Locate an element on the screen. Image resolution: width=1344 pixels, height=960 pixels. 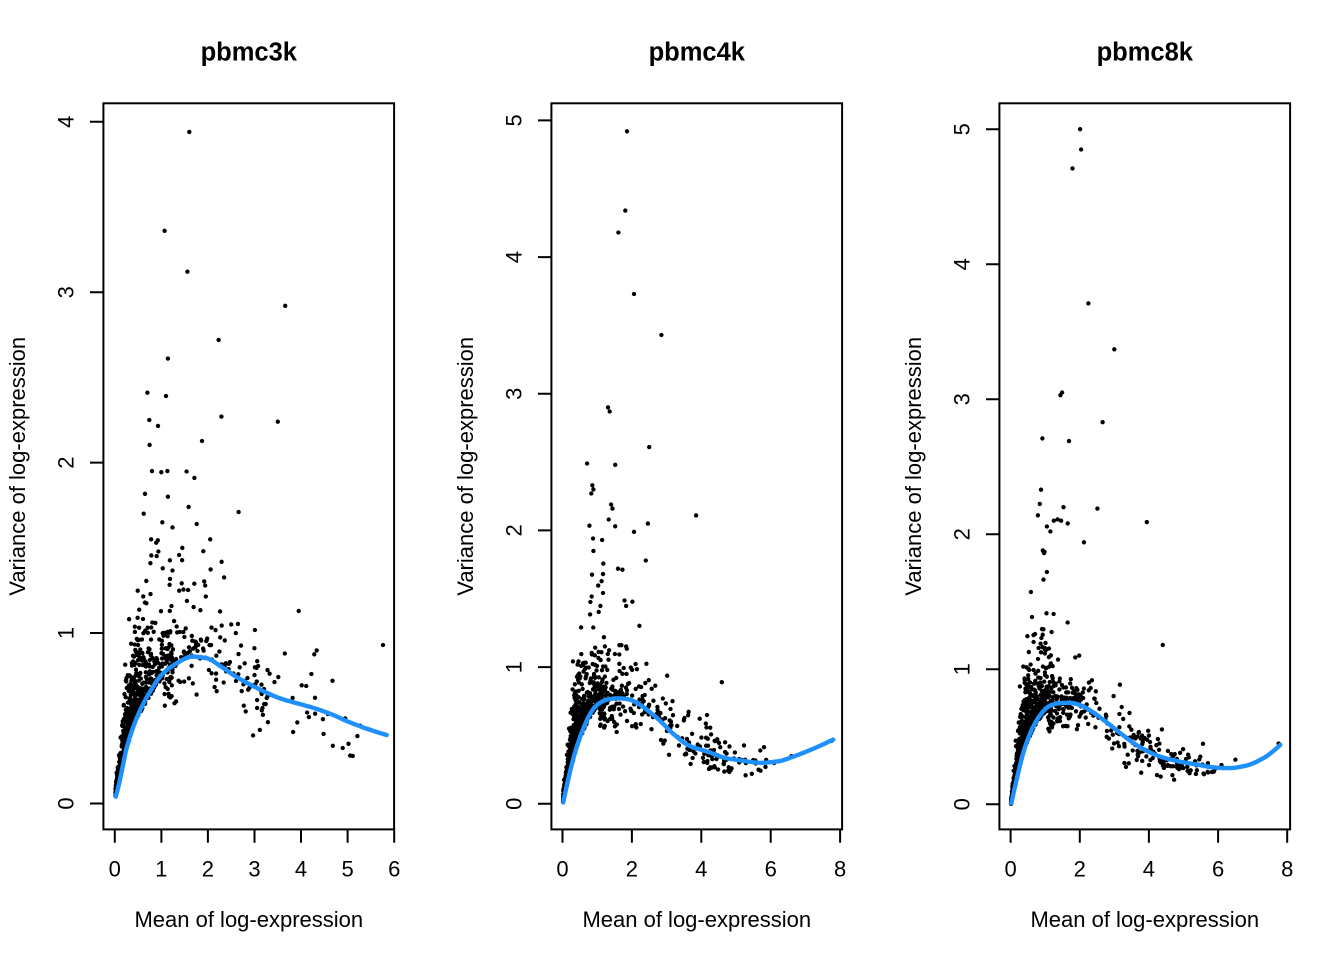
svg-text: pbmc4k is located at coordinates (697, 53).